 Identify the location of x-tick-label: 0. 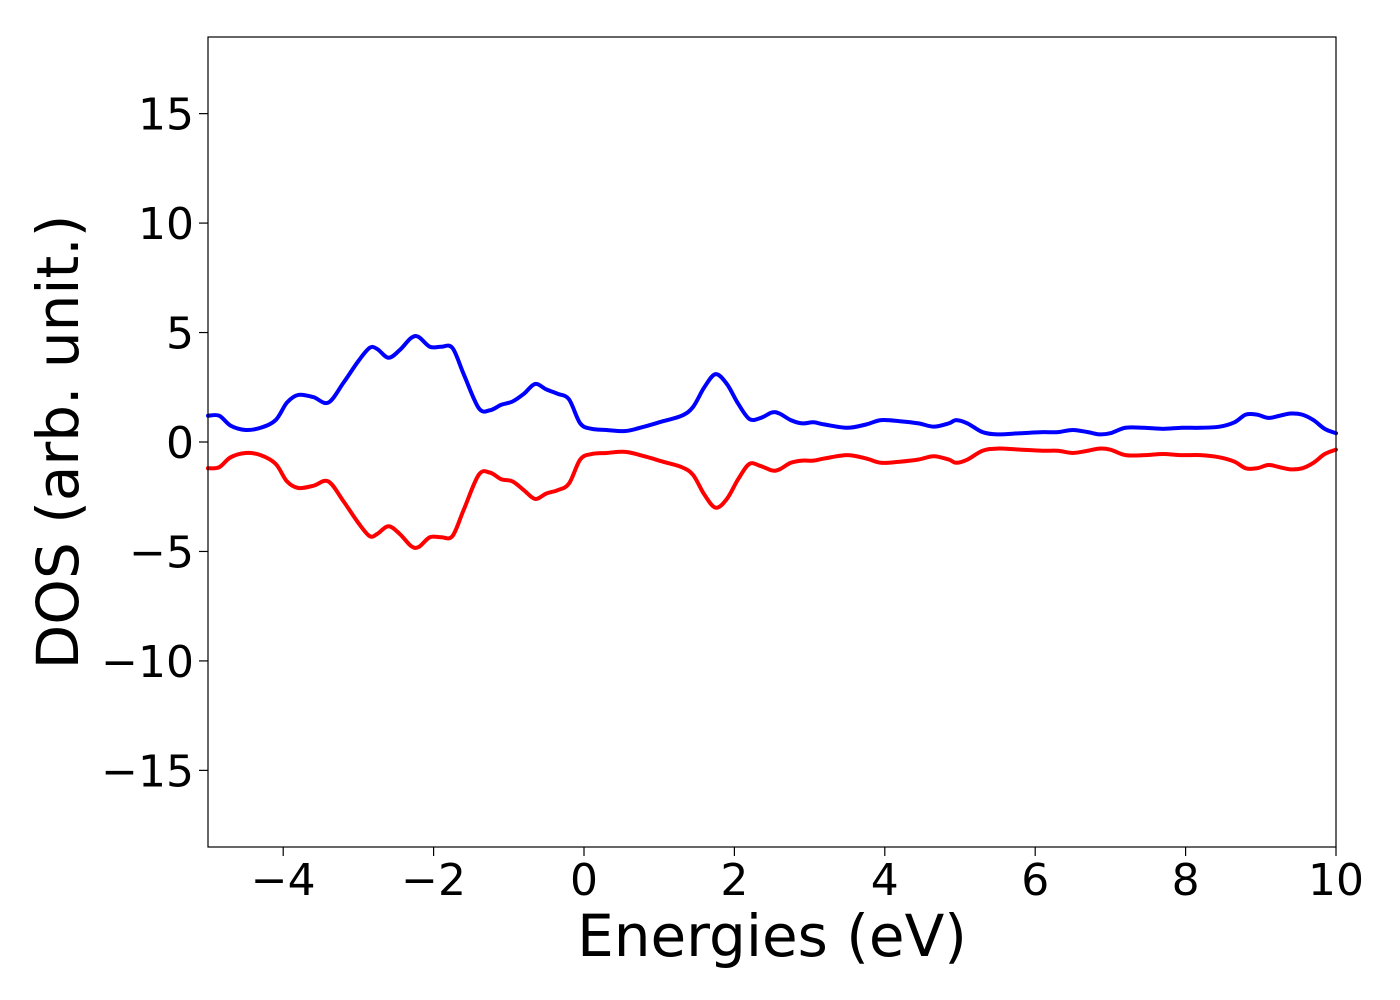
(584, 880).